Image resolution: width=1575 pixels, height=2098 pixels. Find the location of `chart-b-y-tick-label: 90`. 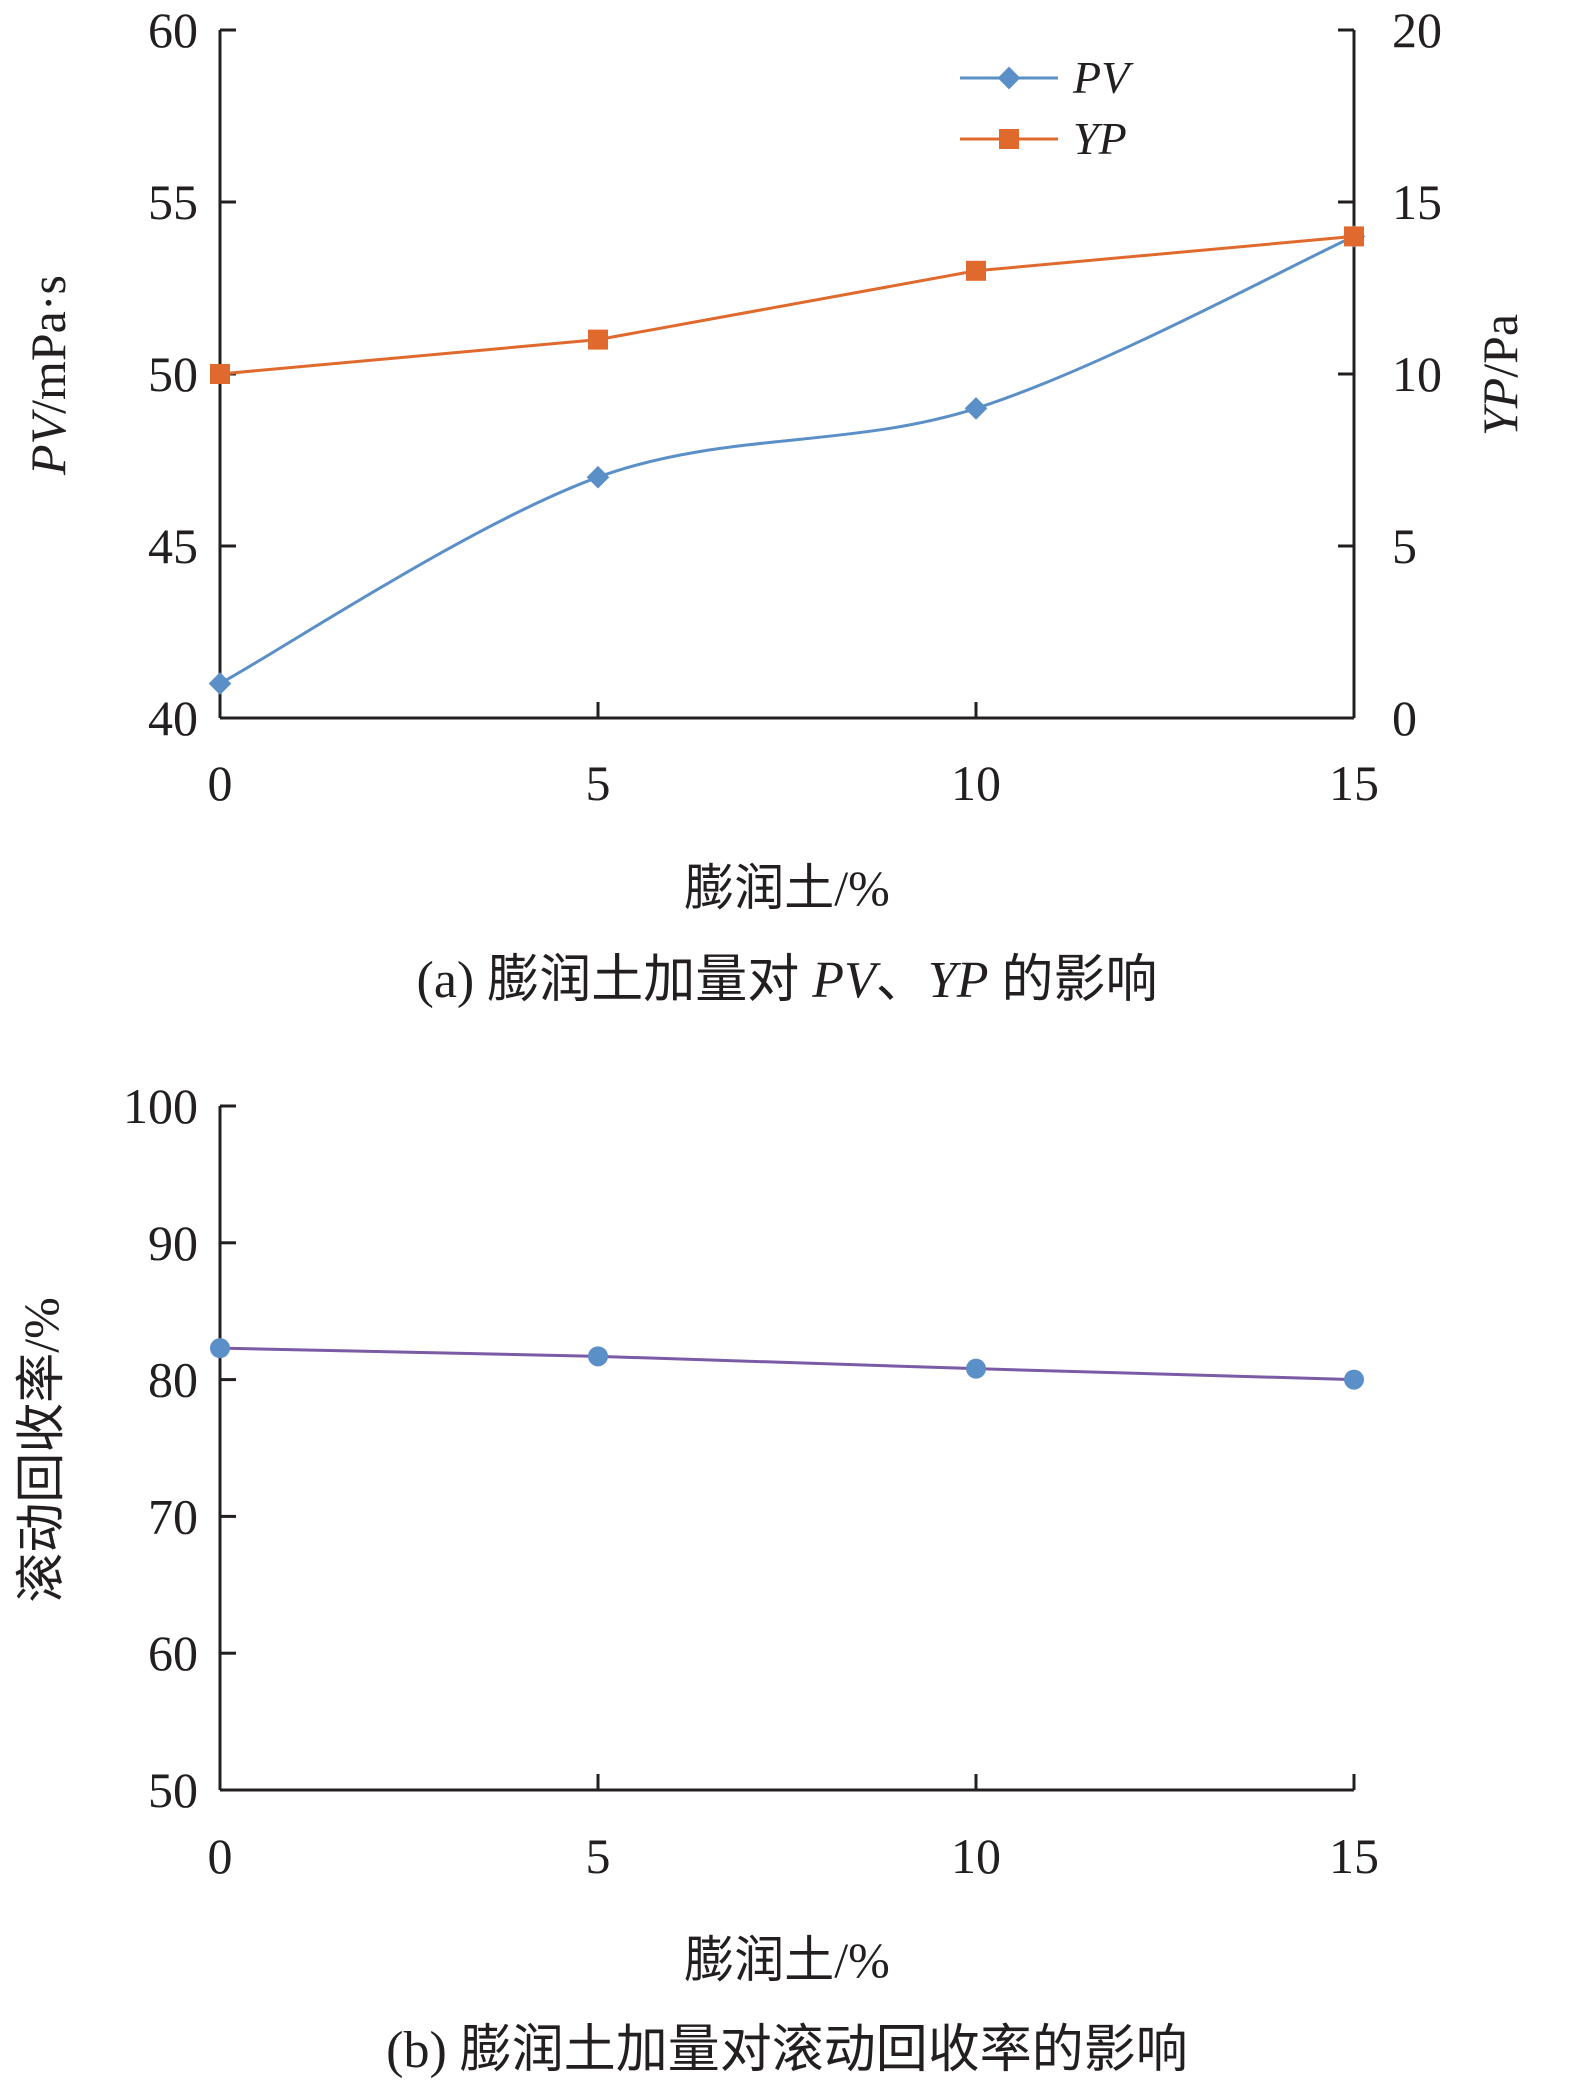

chart-b-y-tick-label: 90 is located at coordinates (173, 1243).